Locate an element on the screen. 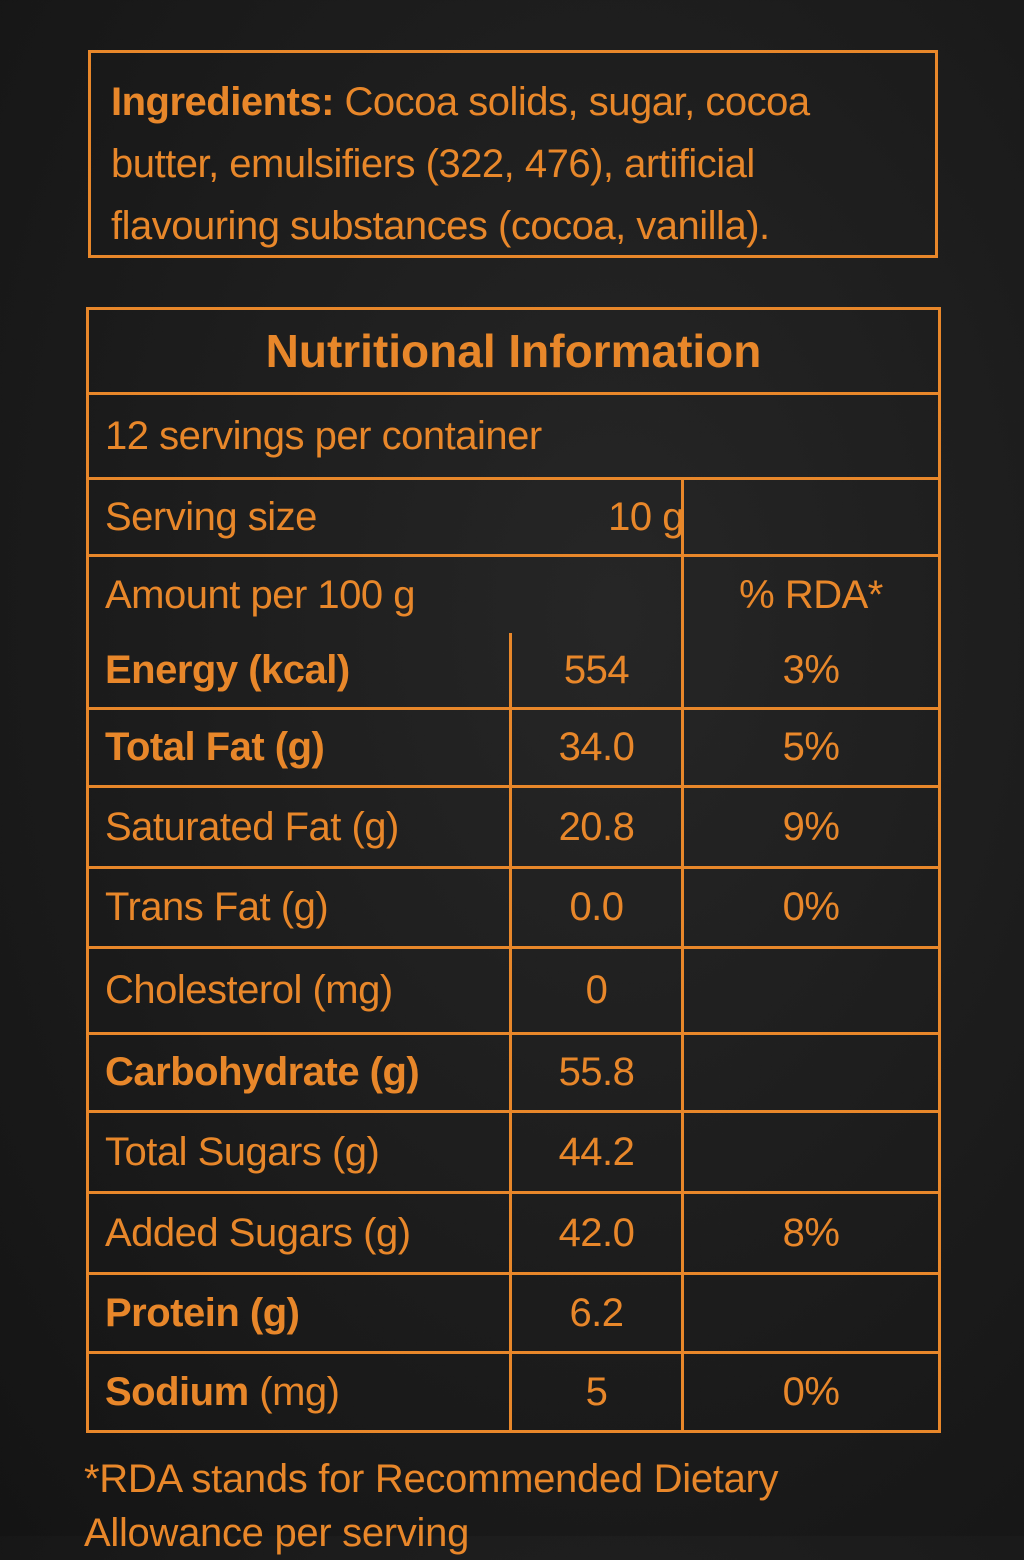 The image size is (1024, 1560). servings-row: 12 servings per container is located at coordinates (513, 434).